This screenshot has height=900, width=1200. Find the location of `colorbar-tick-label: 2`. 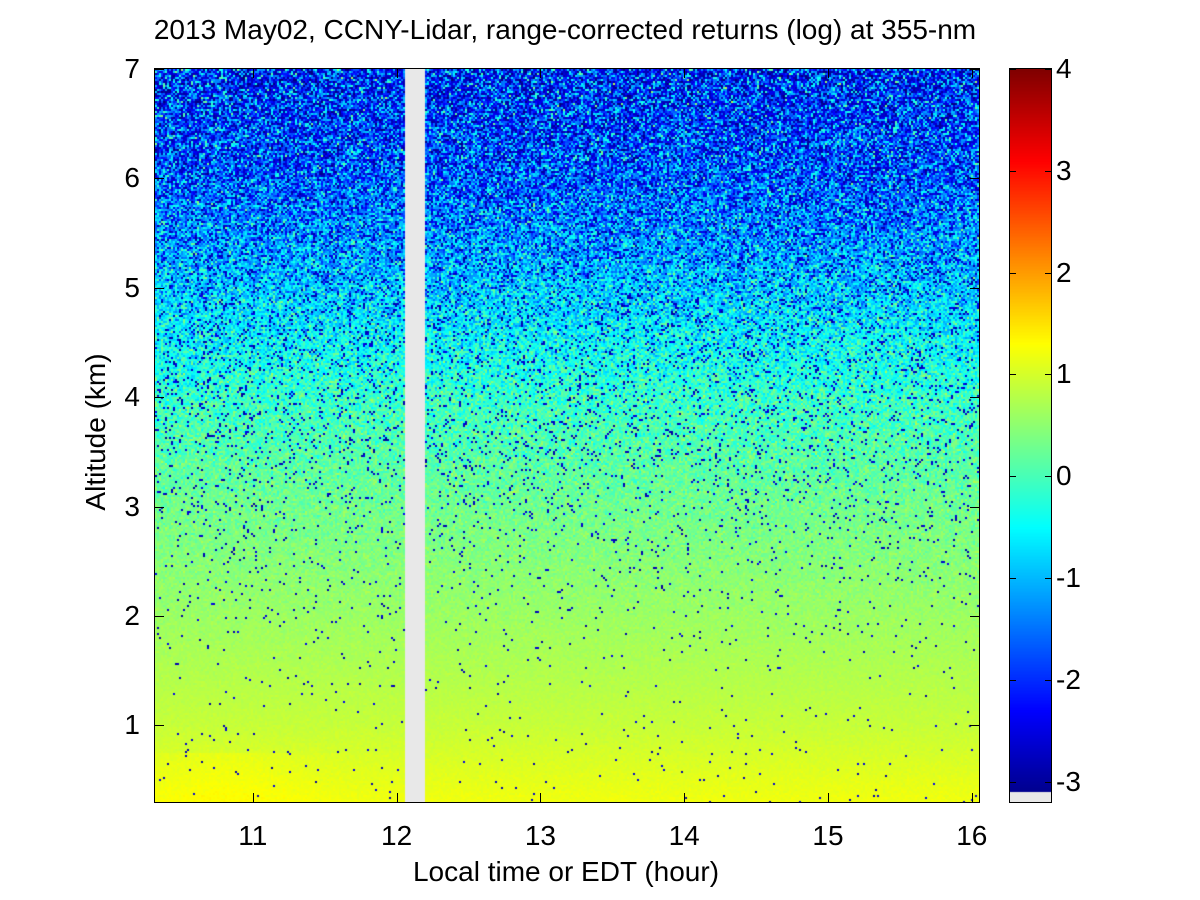

colorbar-tick-label: 2 is located at coordinates (1064, 272).